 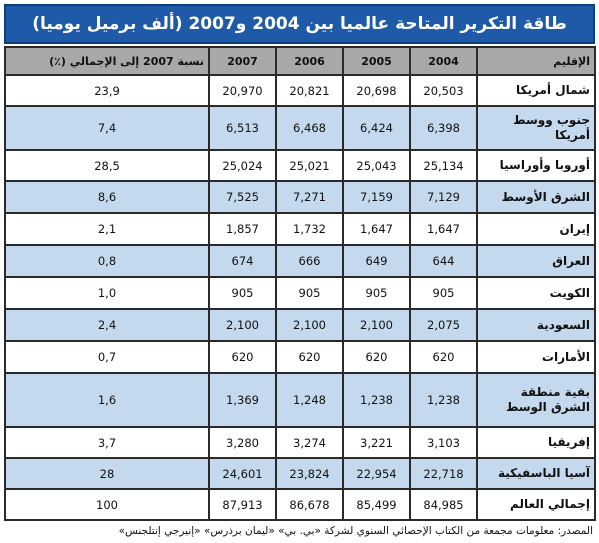 I want to click on share-cell: 1,6, so click(x=107, y=400).